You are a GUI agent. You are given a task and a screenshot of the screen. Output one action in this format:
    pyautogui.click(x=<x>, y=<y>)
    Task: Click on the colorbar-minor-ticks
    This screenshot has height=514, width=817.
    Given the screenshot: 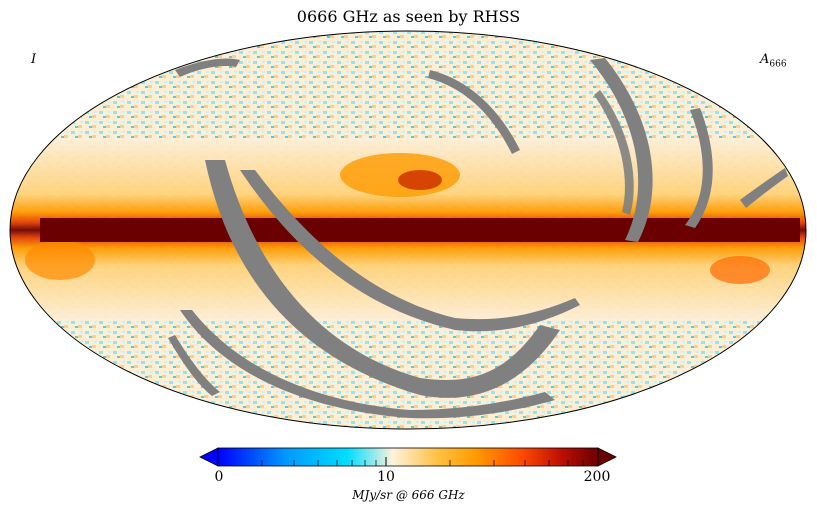 What is the action you would take?
    pyautogui.click(x=422, y=463)
    